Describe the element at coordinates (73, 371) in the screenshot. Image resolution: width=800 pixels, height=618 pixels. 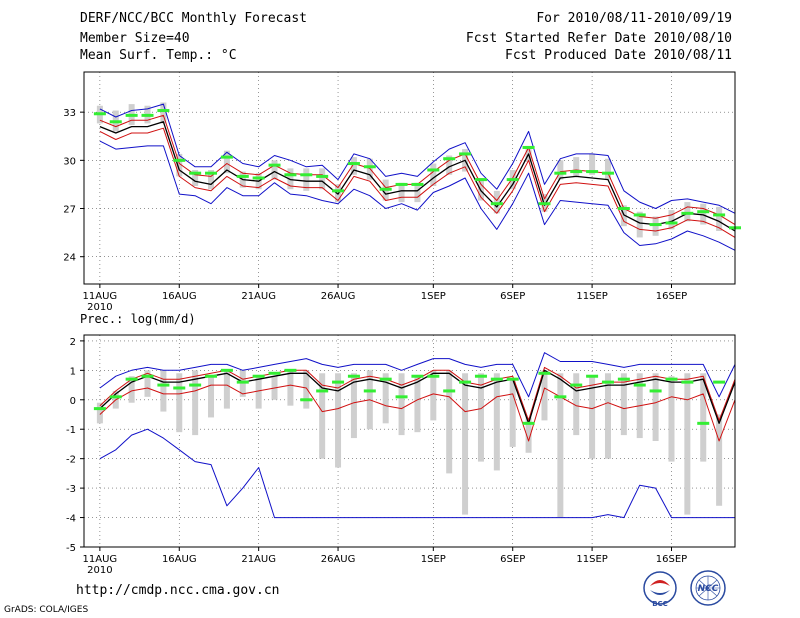
I see `y-tick-label: 1` at that location.